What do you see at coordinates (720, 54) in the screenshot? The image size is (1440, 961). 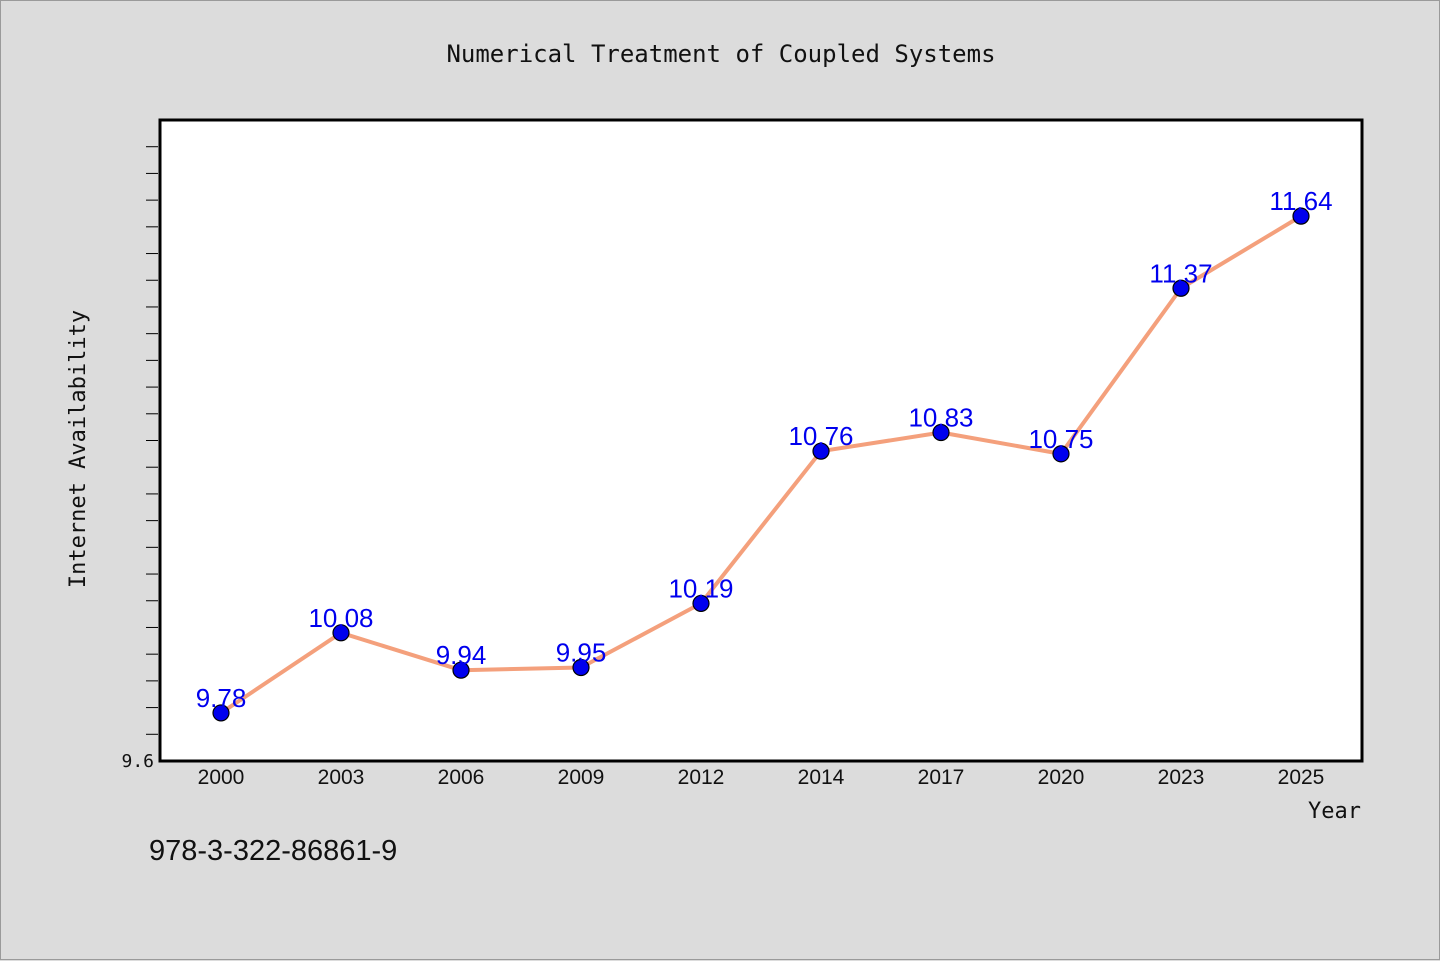 I see `chart-title: Numerical Treatment of Coupled Systems` at bounding box center [720, 54].